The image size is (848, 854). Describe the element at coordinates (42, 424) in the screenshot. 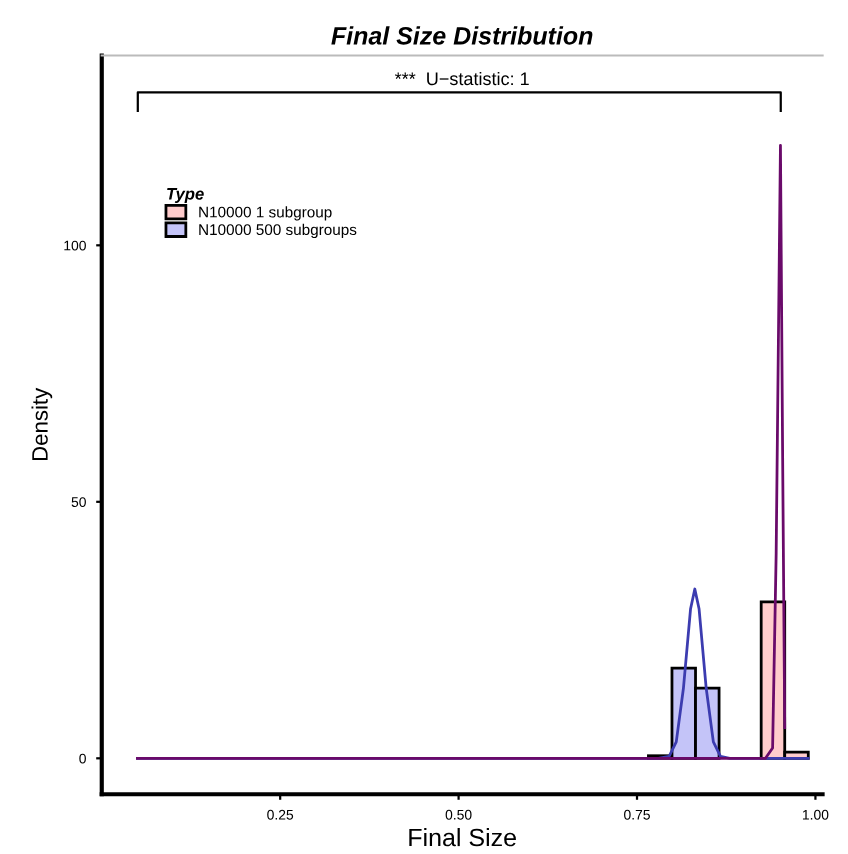

I see `y-axis-title: Density` at that location.